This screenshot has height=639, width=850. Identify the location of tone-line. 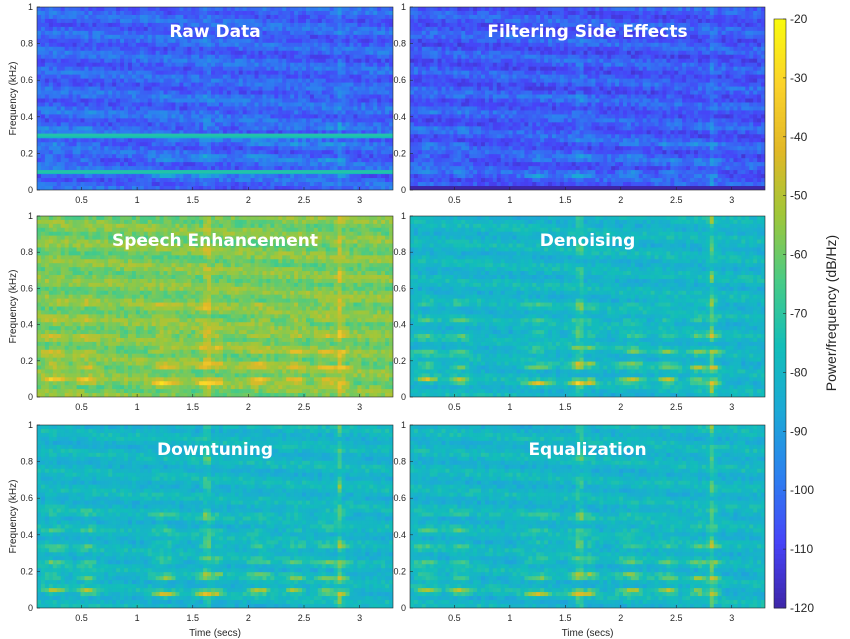
(215, 172).